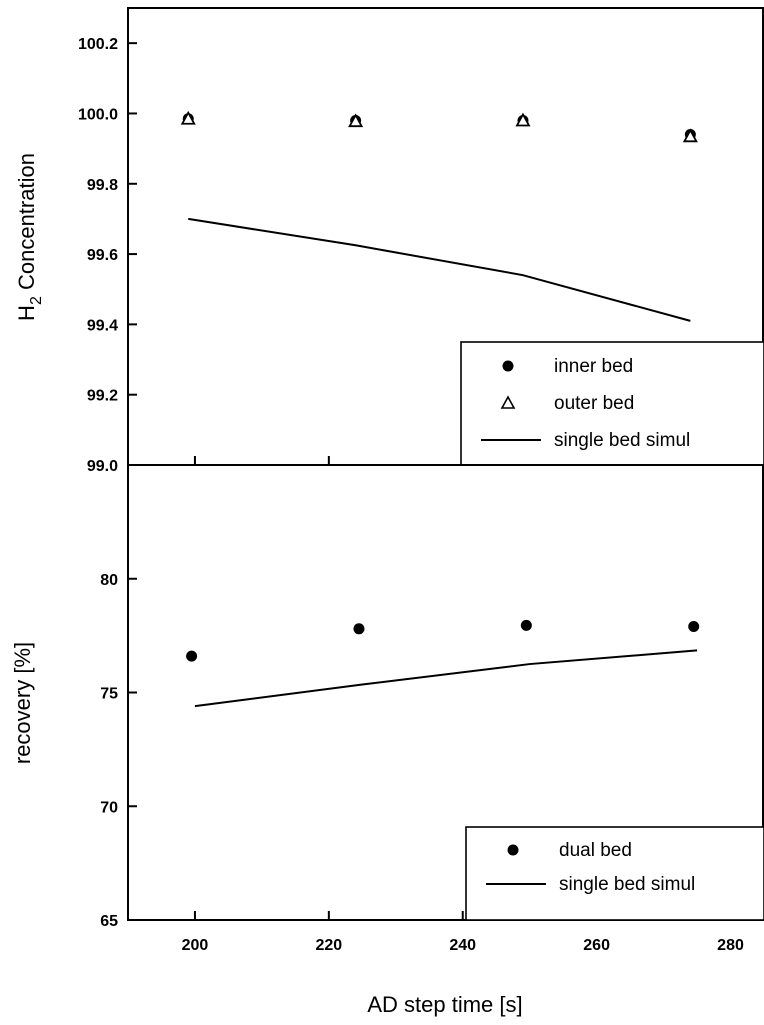  What do you see at coordinates (595, 850) in the screenshot?
I see `bottom-legend-label: dual bed` at bounding box center [595, 850].